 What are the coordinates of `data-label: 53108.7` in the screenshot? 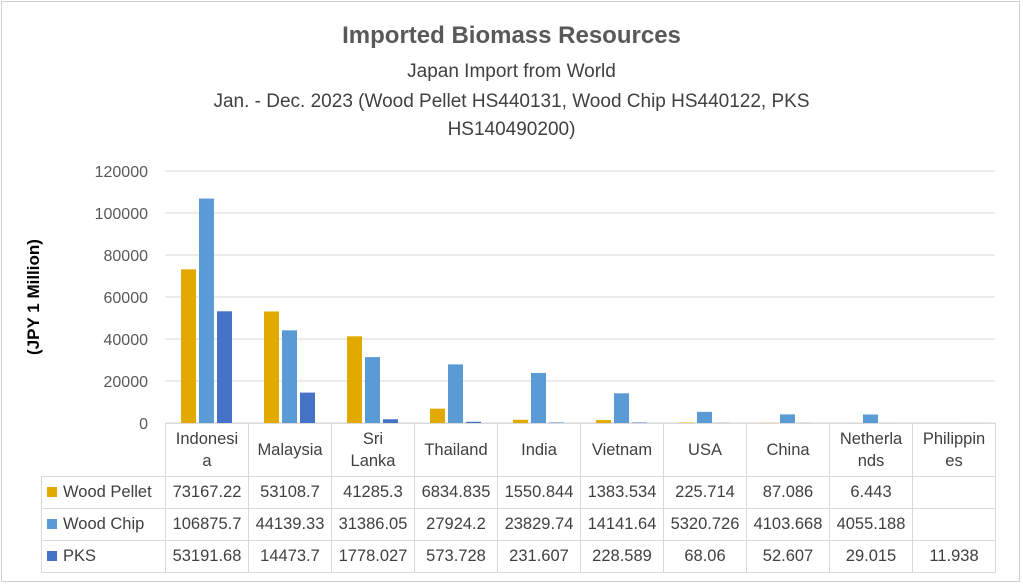 It's located at (290, 492).